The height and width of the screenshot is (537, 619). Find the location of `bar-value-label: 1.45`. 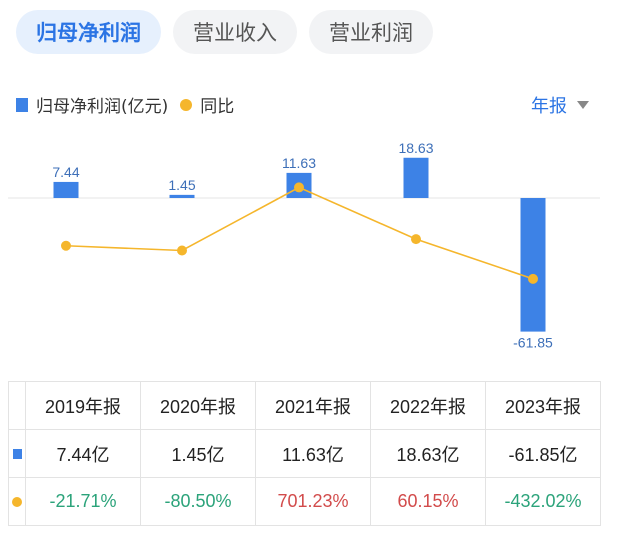

bar-value-label: 1.45 is located at coordinates (181, 185).